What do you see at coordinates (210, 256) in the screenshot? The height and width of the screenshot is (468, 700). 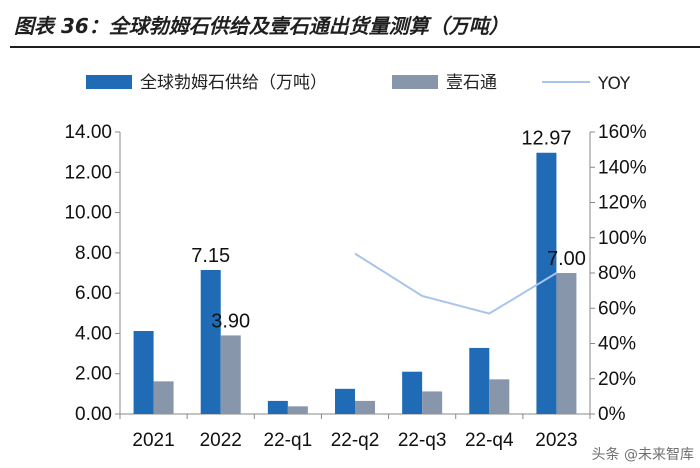 I see `data-label: 7.15` at bounding box center [210, 256].